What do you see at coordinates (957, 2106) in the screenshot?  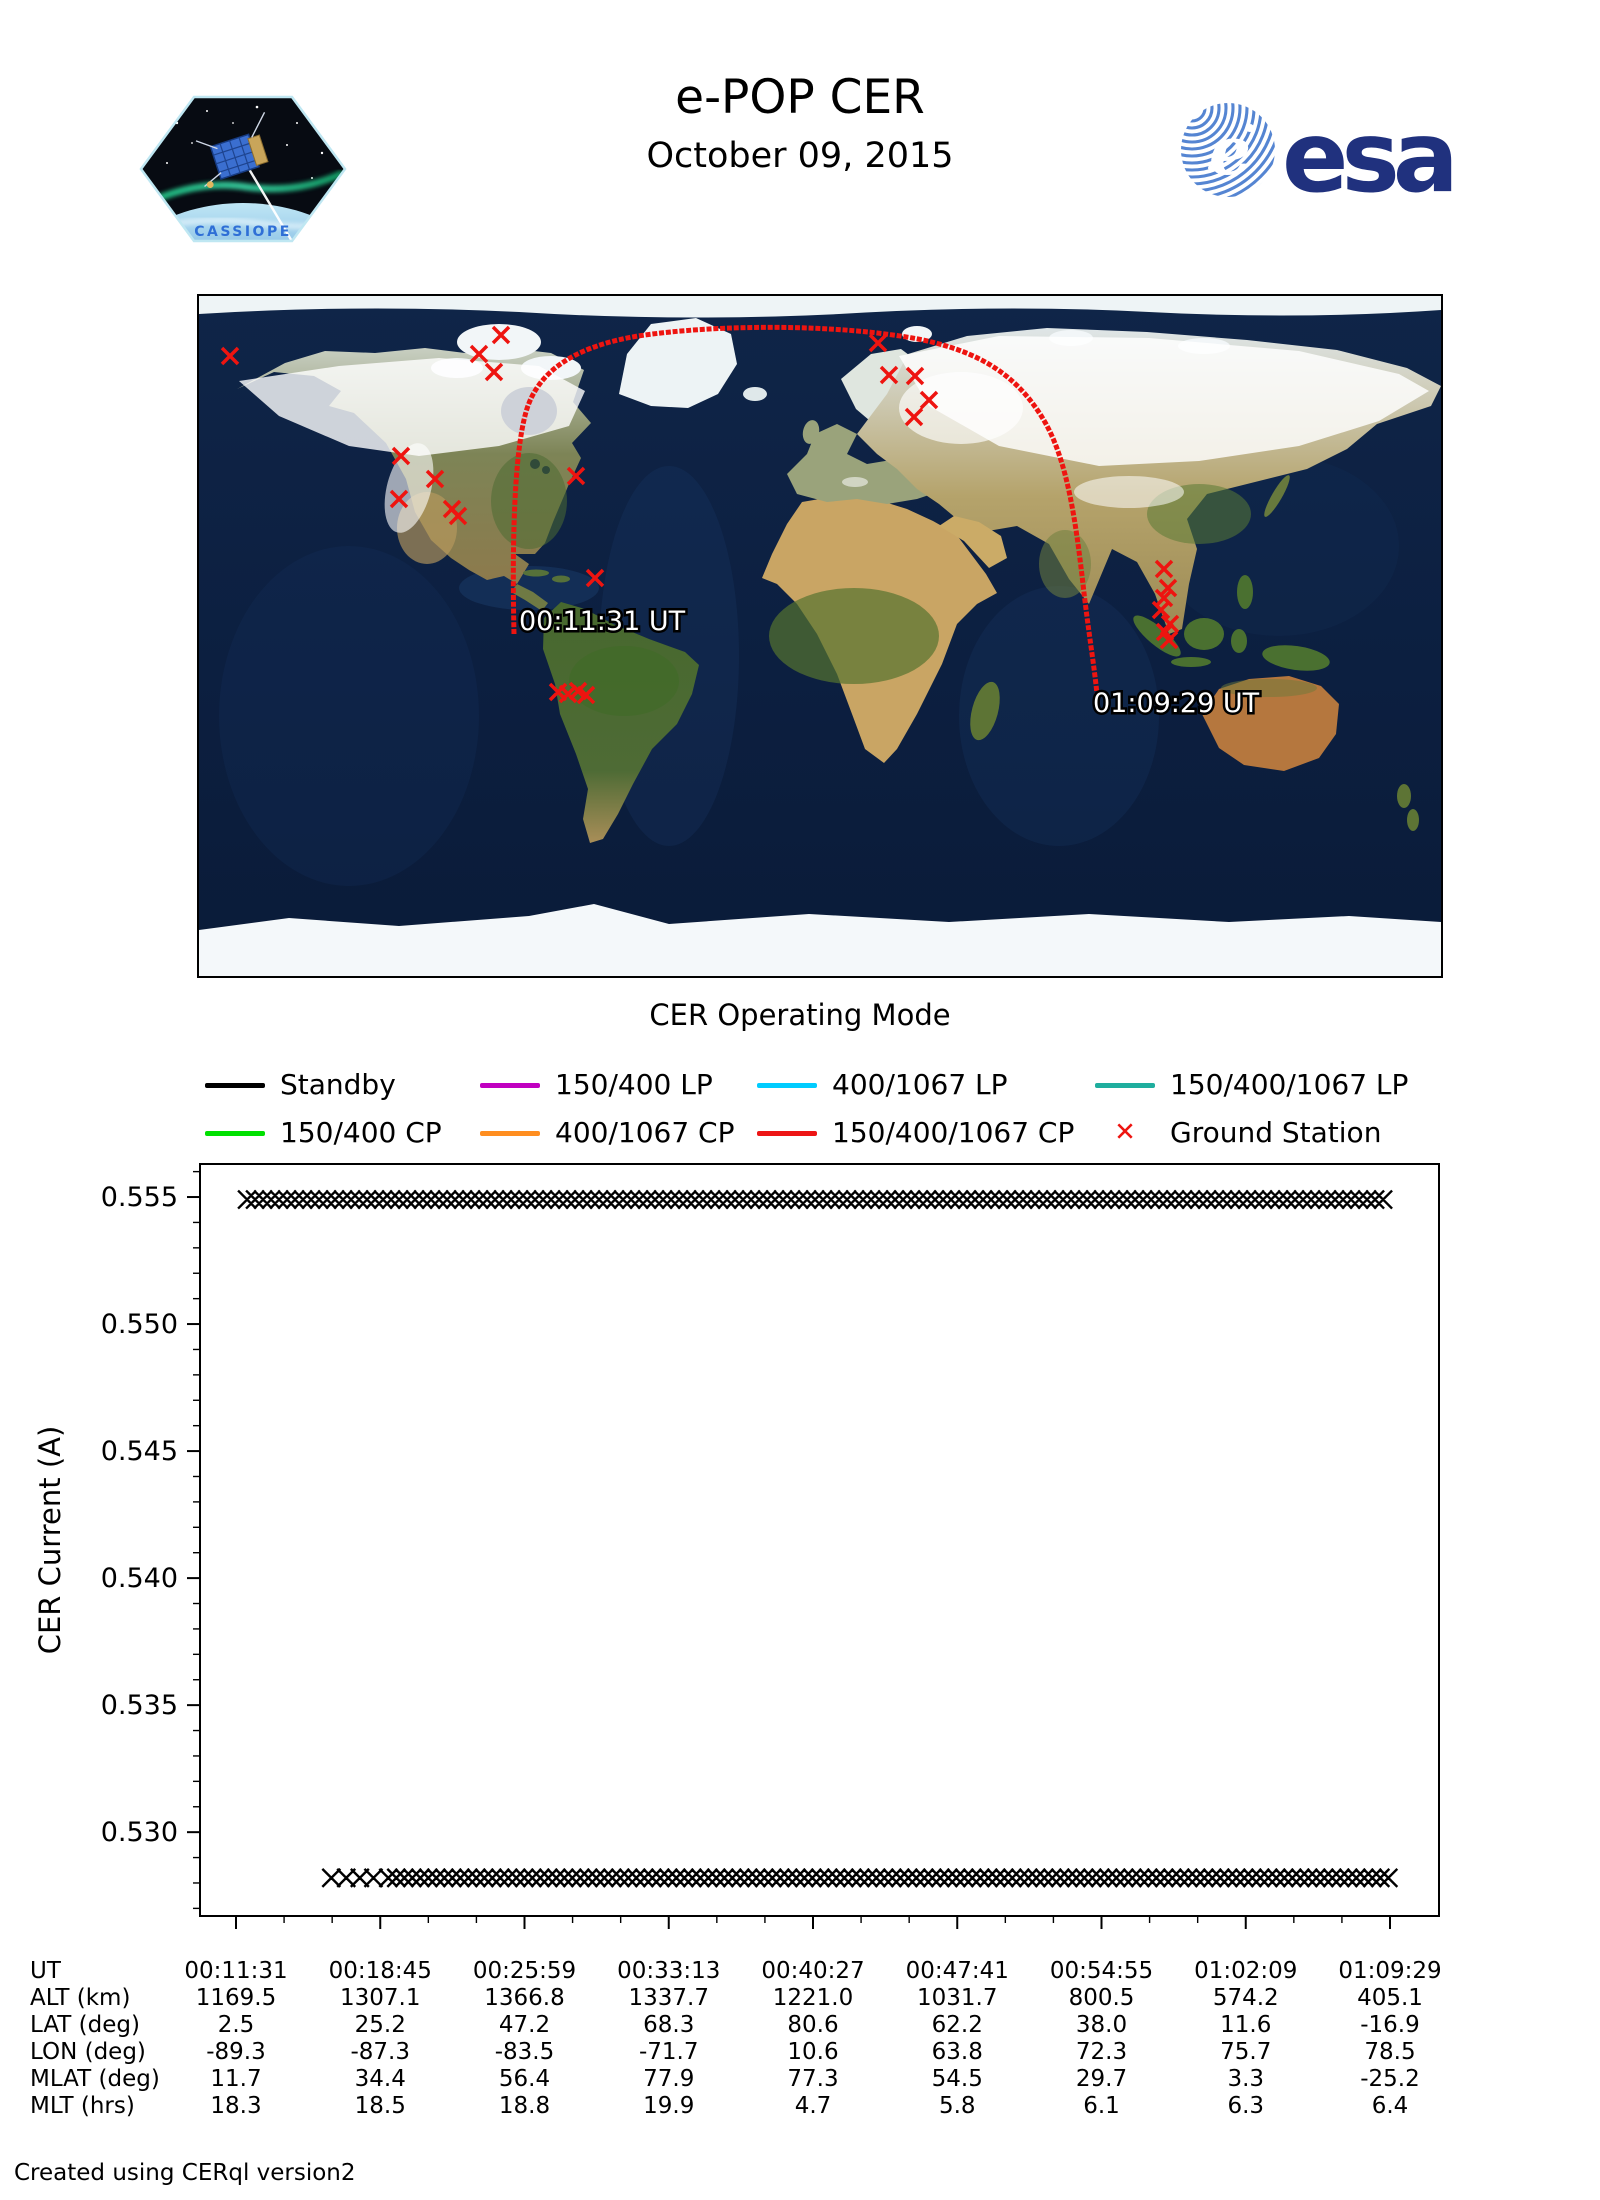 I see `table-cell: 5.8` at bounding box center [957, 2106].